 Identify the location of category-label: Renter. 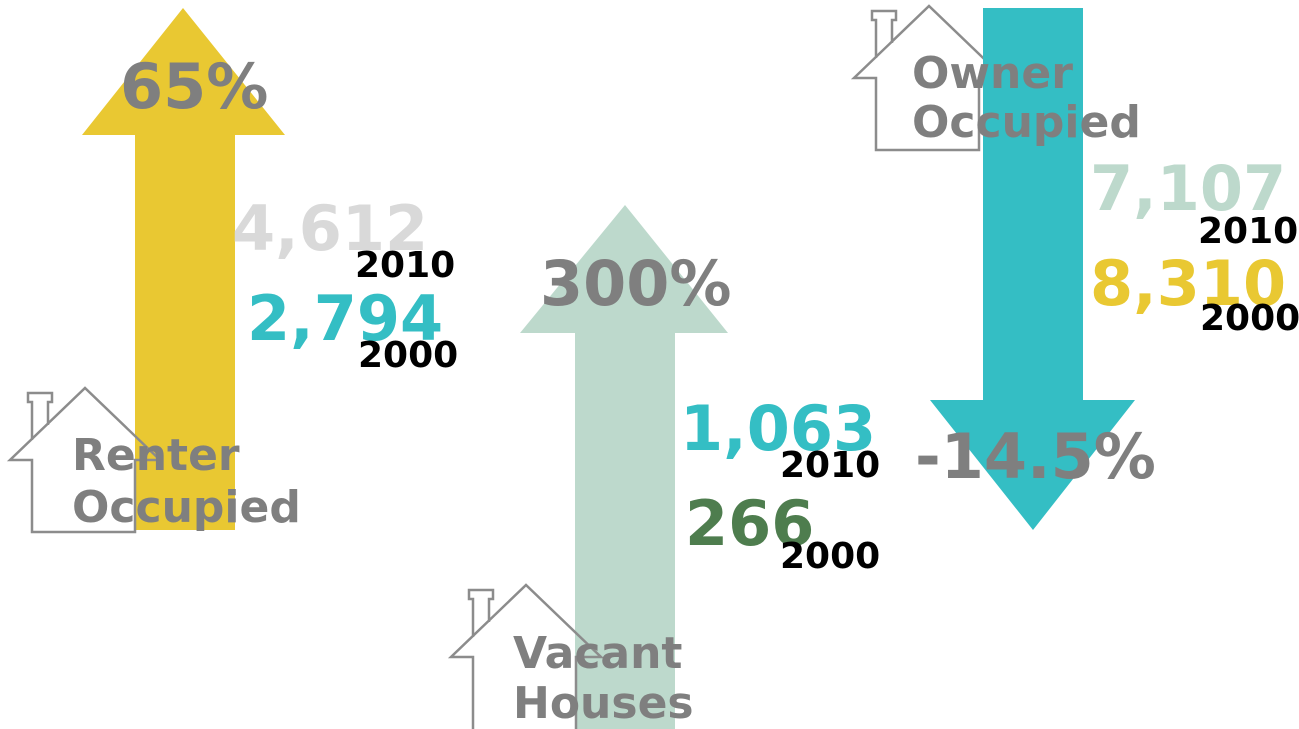
(156, 455).